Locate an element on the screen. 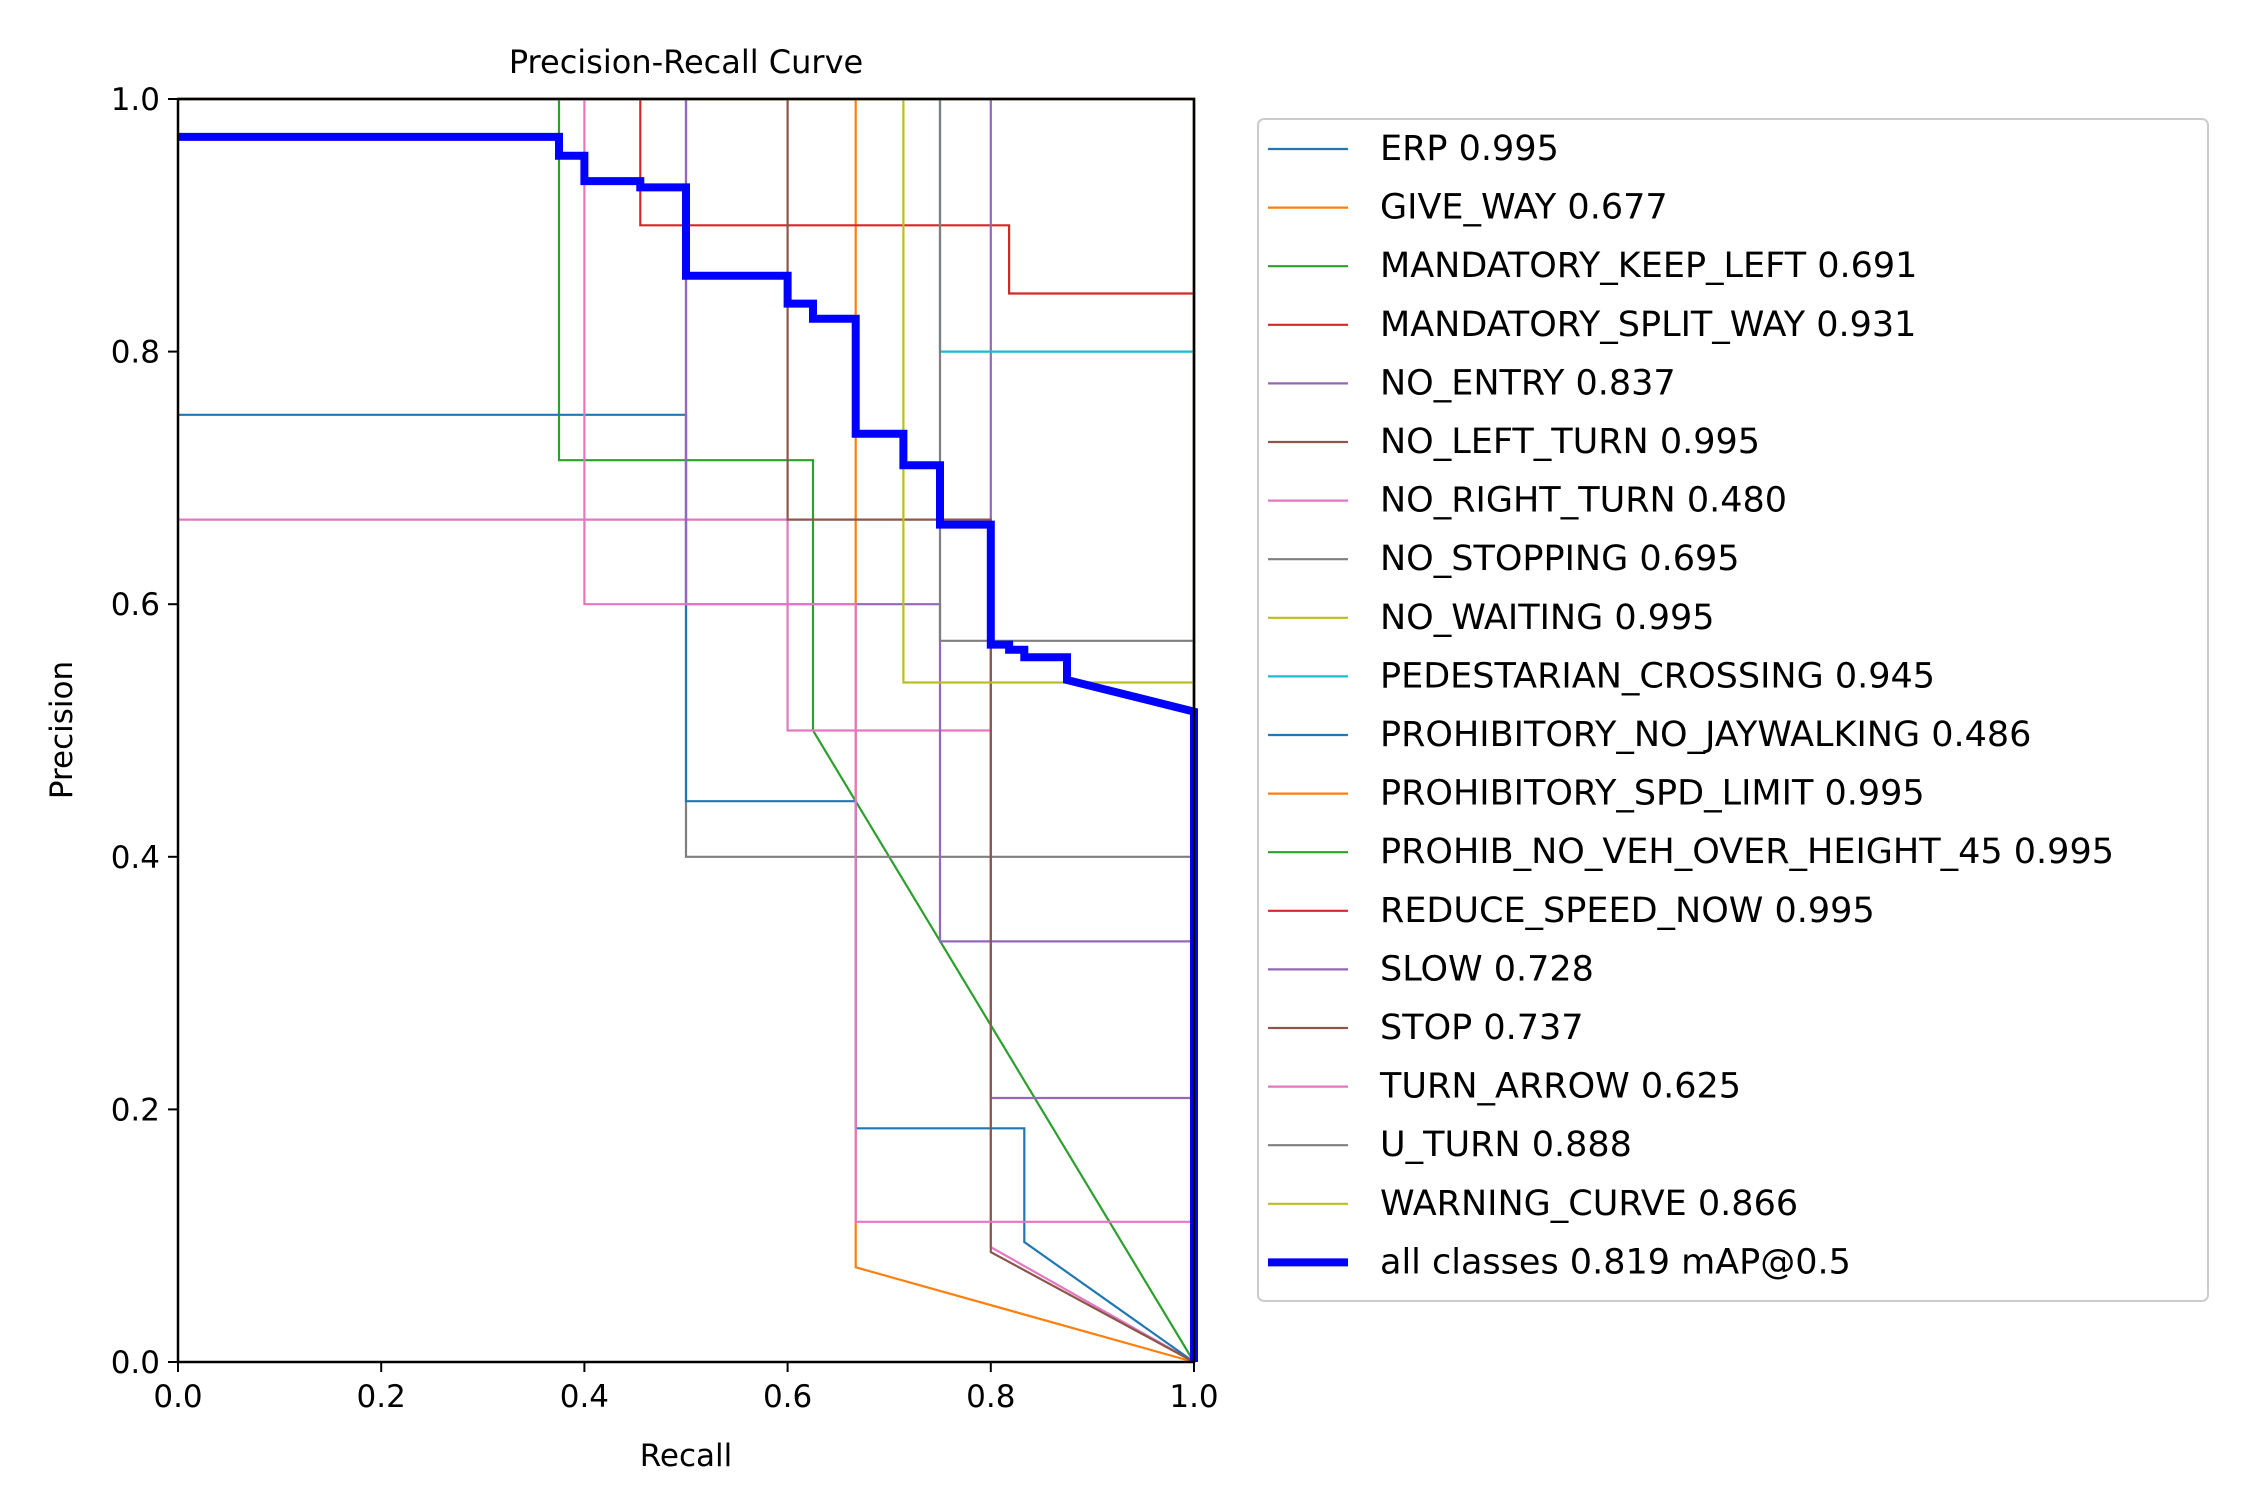  x-tick-label: 0.4 is located at coordinates (584, 1397).